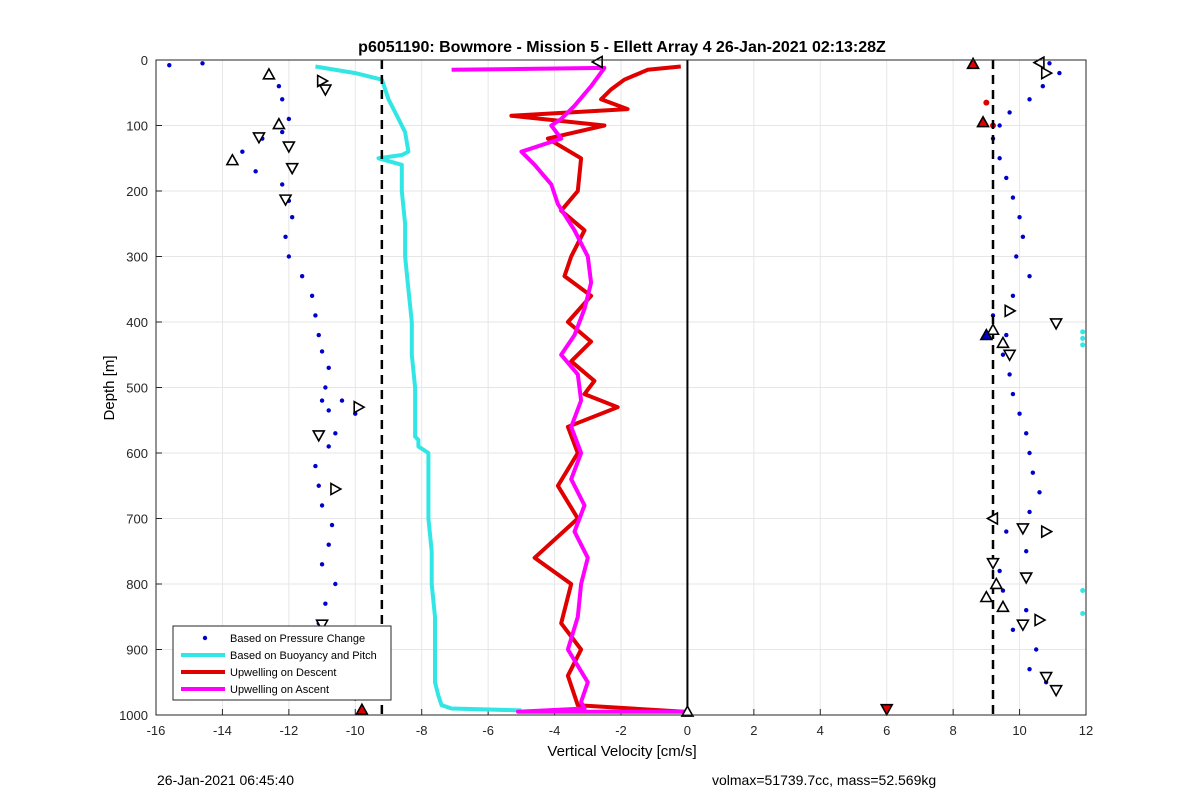 This screenshot has height=804, width=1200. What do you see at coordinates (621, 751) in the screenshot?
I see `x-axis-label: Vertical Velocity [cm/s]` at bounding box center [621, 751].